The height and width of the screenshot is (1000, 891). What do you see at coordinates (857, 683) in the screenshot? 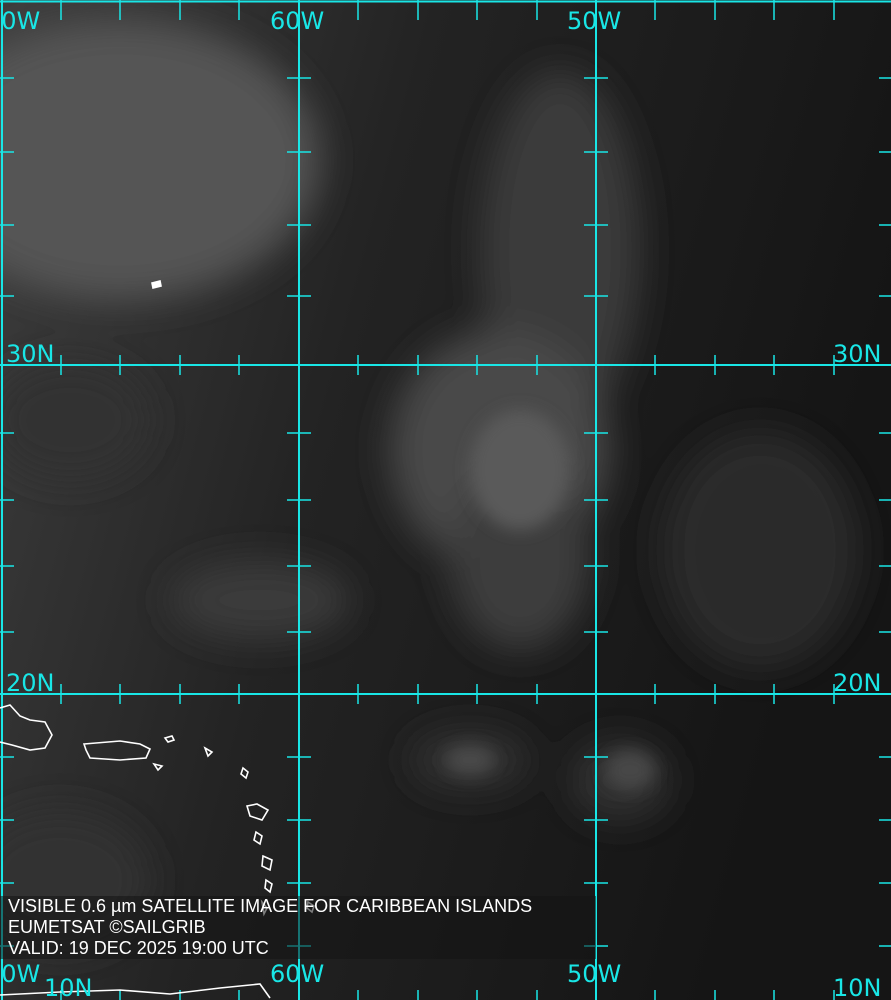
I see `lat-label-right-20n: 20N` at bounding box center [857, 683].